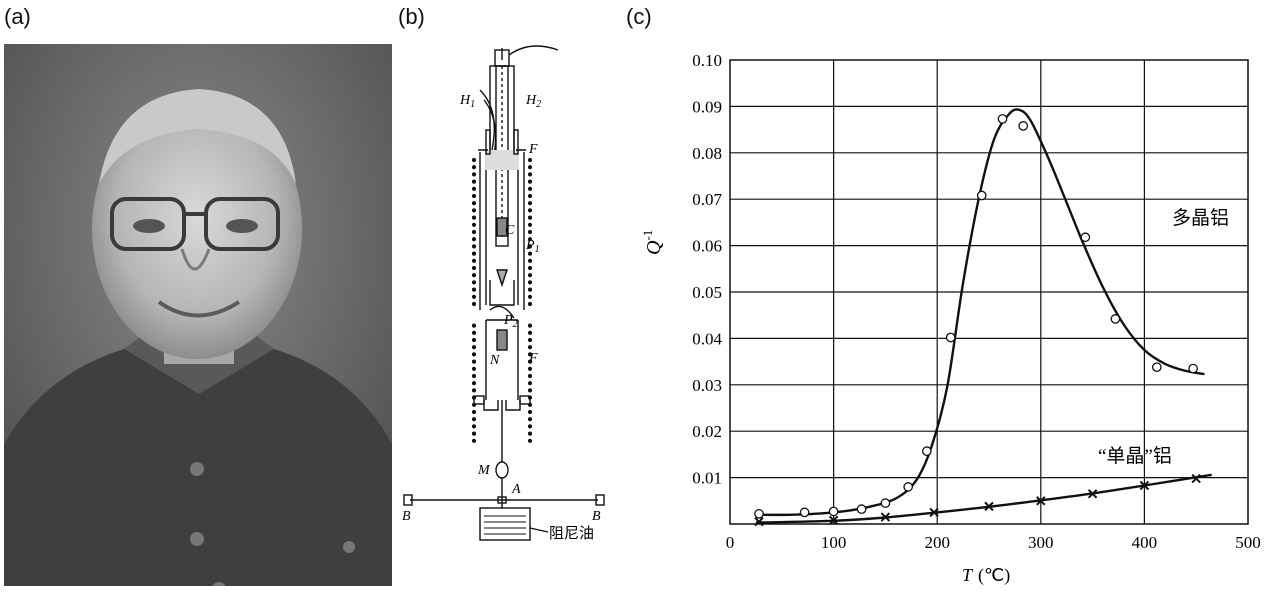 Image resolution: width=1269 pixels, height=592 pixels. I want to click on x-axis-label: T (℃), so click(986, 575).